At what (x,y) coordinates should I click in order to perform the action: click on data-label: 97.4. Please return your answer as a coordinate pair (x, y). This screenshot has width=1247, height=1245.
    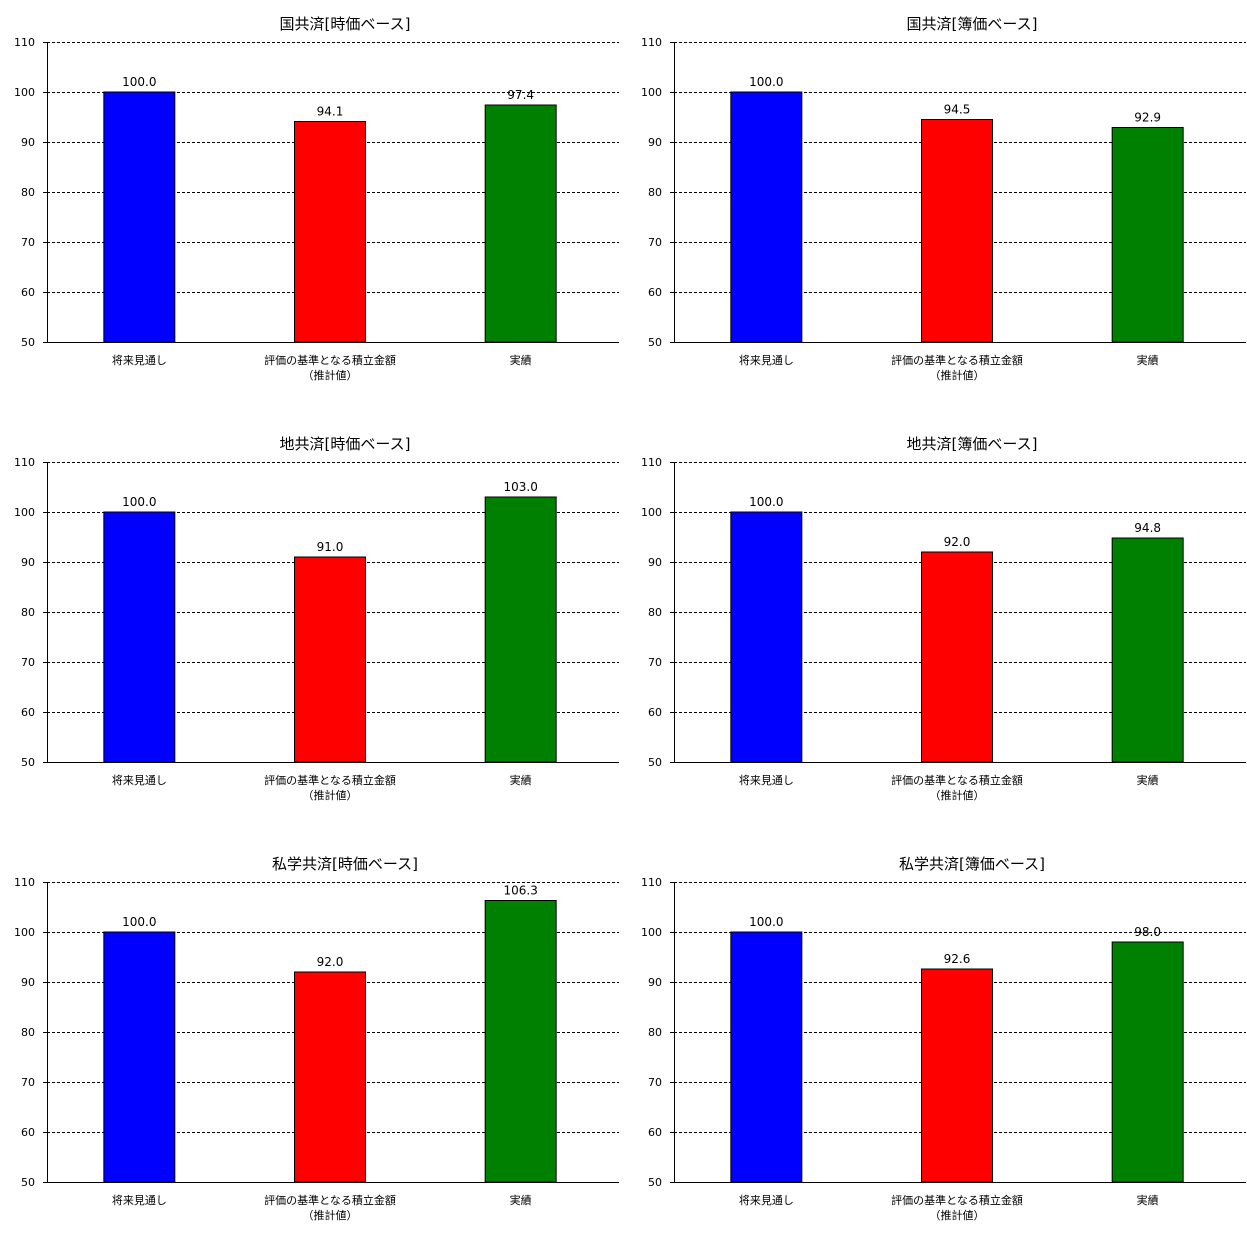
    Looking at the image, I should click on (520, 95).